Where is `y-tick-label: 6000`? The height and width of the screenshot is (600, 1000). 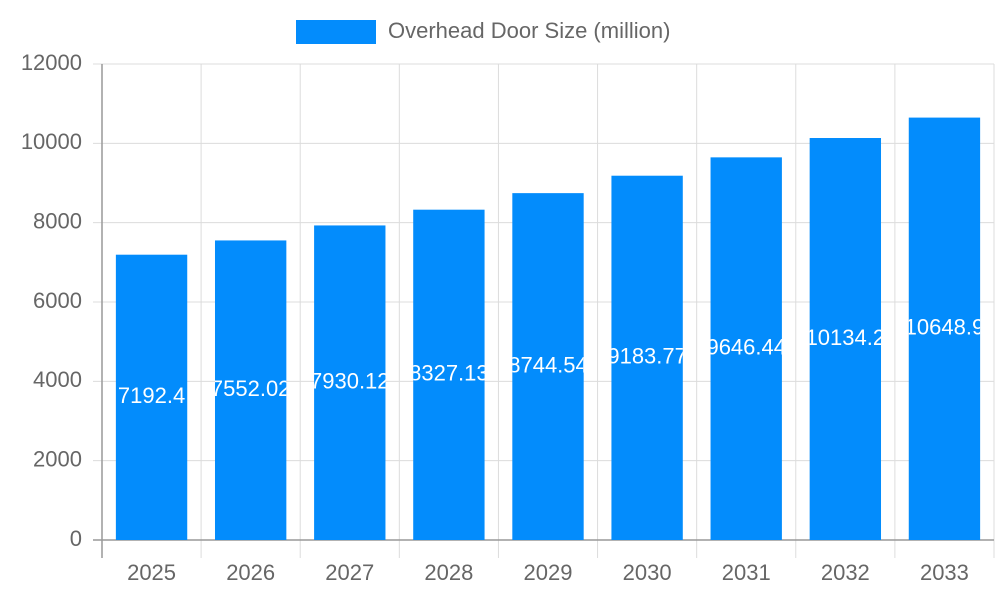
y-tick-label: 6000 is located at coordinates (57, 300).